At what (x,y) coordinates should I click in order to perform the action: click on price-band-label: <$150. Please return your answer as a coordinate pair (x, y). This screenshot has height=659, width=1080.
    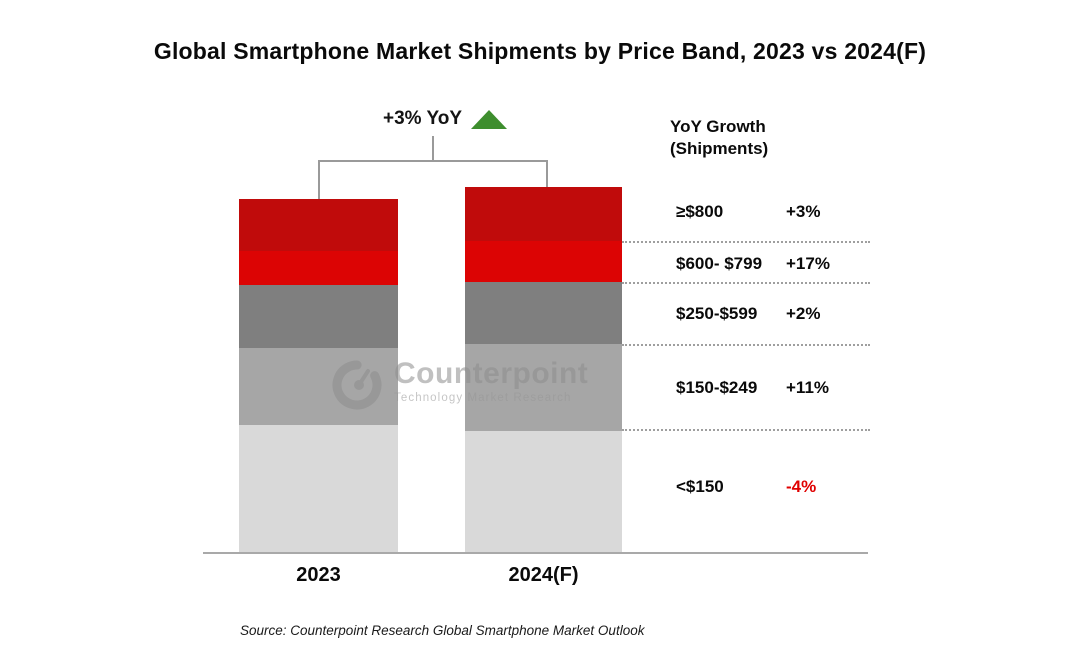
    Looking at the image, I should click on (700, 486).